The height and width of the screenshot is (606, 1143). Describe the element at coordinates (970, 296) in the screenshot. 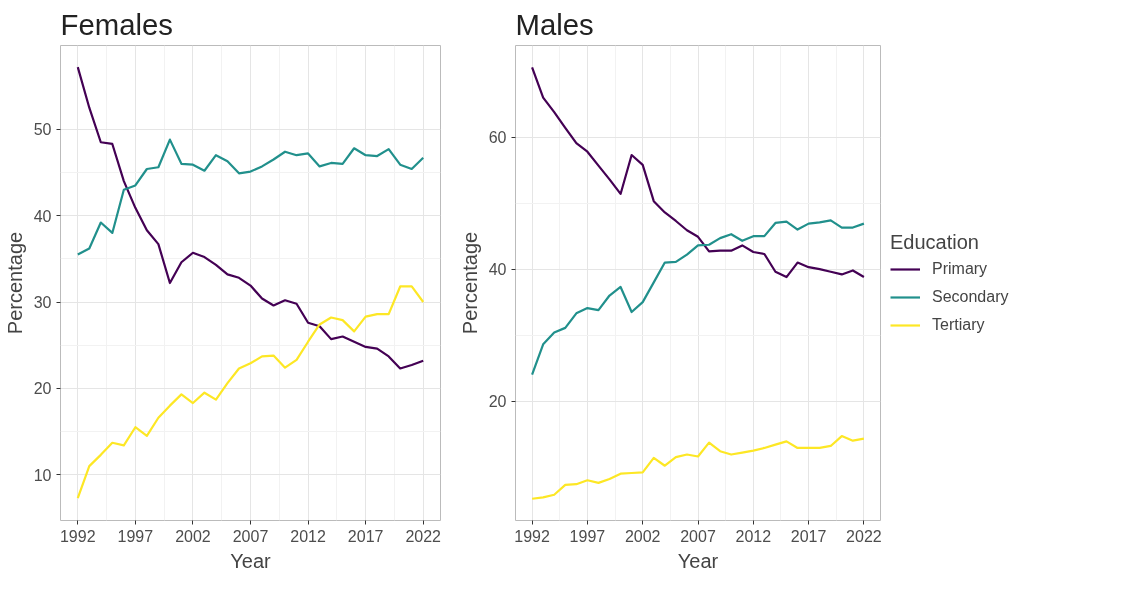

I see `legend-label: Secondary` at that location.